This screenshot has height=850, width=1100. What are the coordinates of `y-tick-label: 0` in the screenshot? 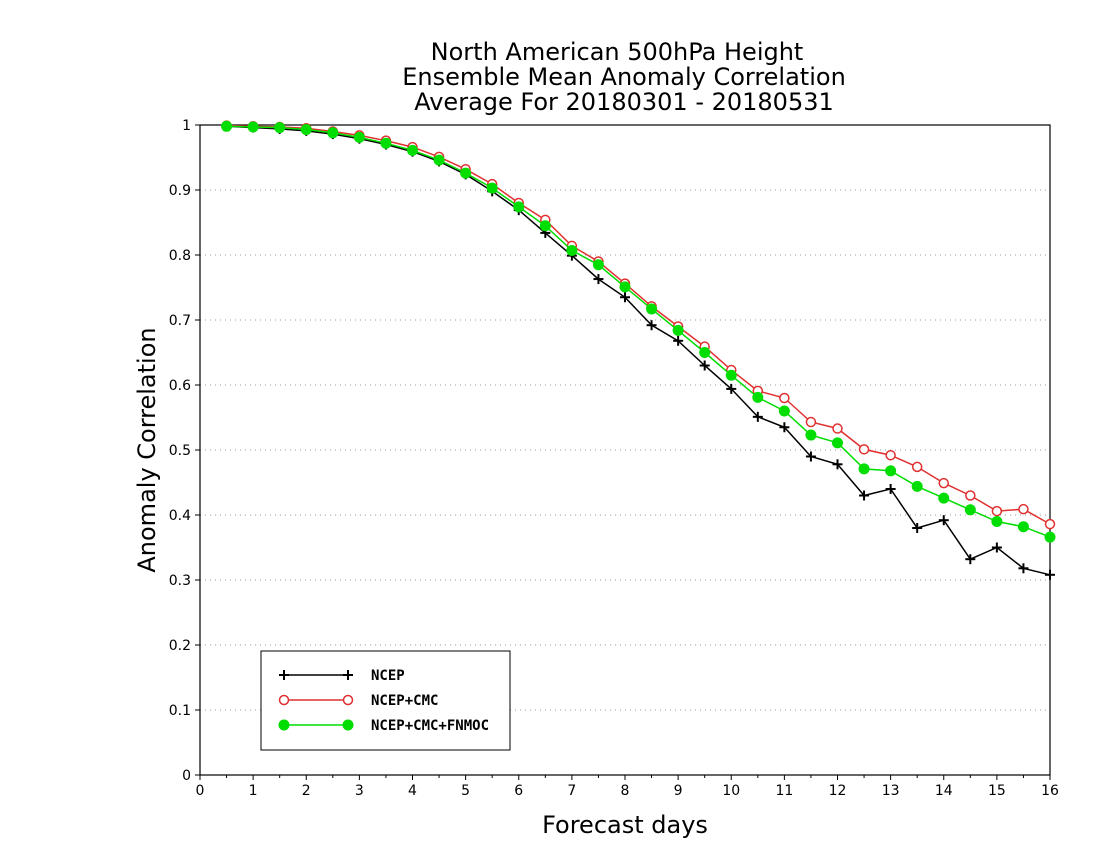 It's located at (186, 776).